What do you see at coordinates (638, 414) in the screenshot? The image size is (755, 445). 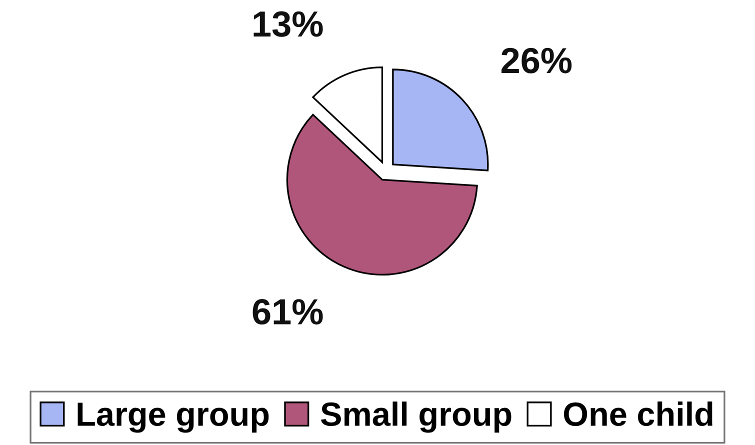 I see `legend-label: One child` at bounding box center [638, 414].